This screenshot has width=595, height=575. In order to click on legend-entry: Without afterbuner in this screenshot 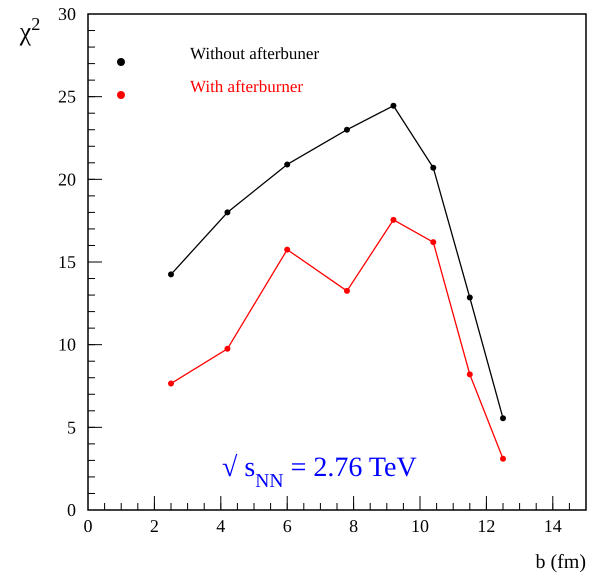, I will do `click(218, 55)`.